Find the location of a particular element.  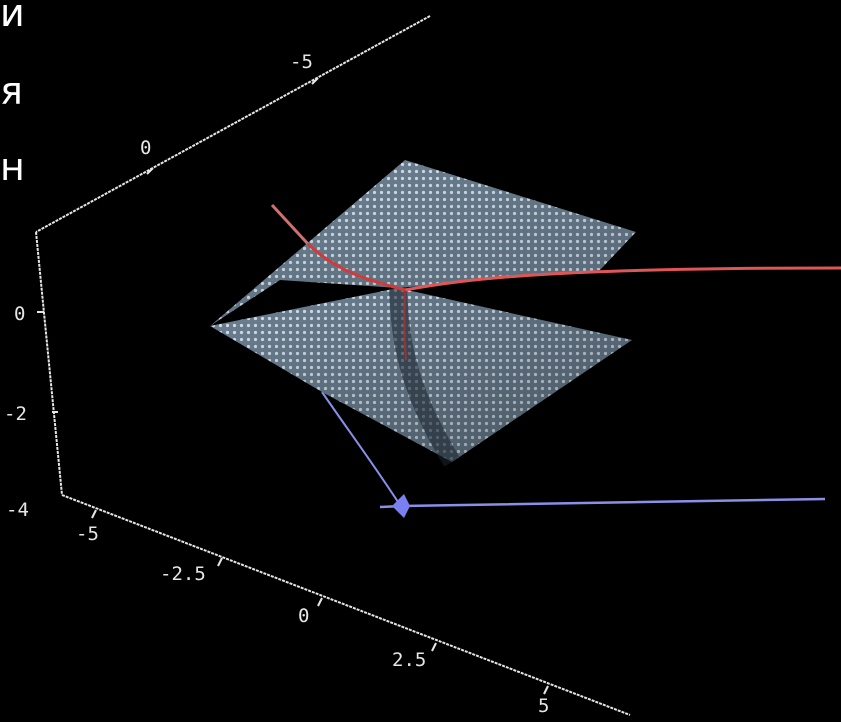

z-tick-label: -2 is located at coordinates (15, 414).